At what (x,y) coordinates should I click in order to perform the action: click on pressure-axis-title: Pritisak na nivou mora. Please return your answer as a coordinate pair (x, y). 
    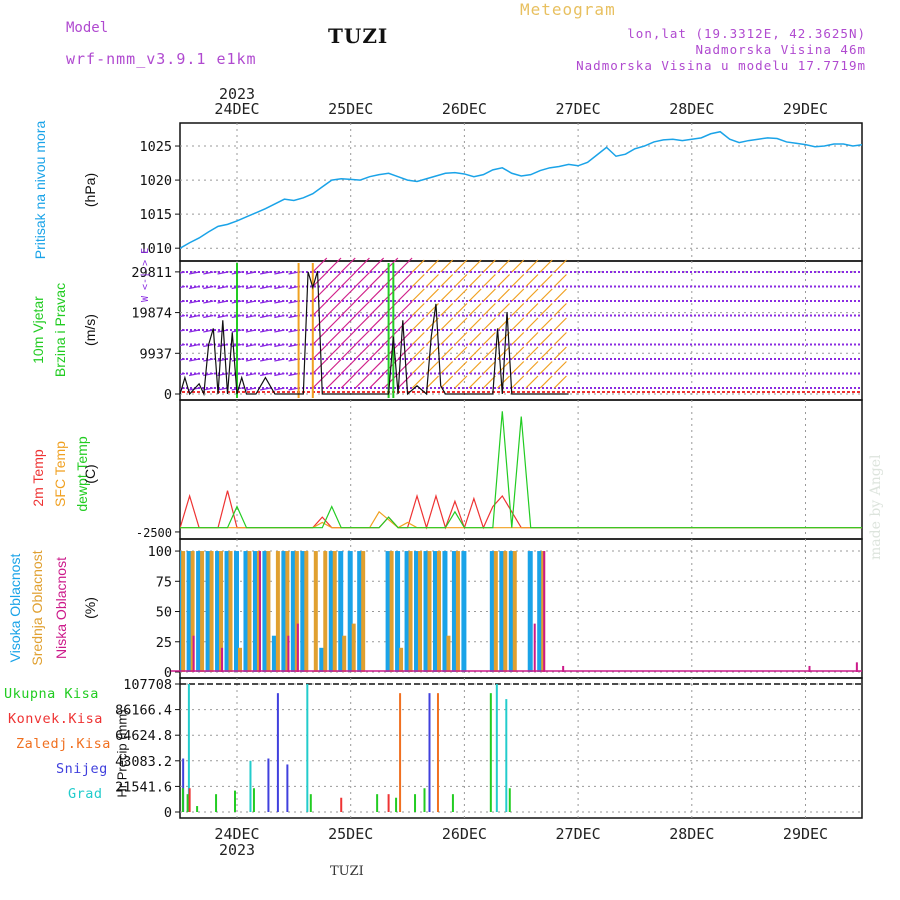
    Looking at the image, I should click on (40, 190).